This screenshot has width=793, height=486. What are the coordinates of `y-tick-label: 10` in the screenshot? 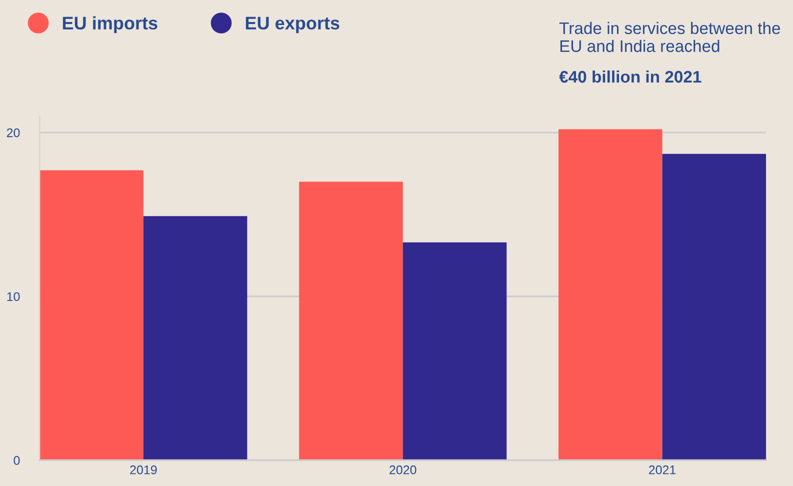 It's located at (13, 297).